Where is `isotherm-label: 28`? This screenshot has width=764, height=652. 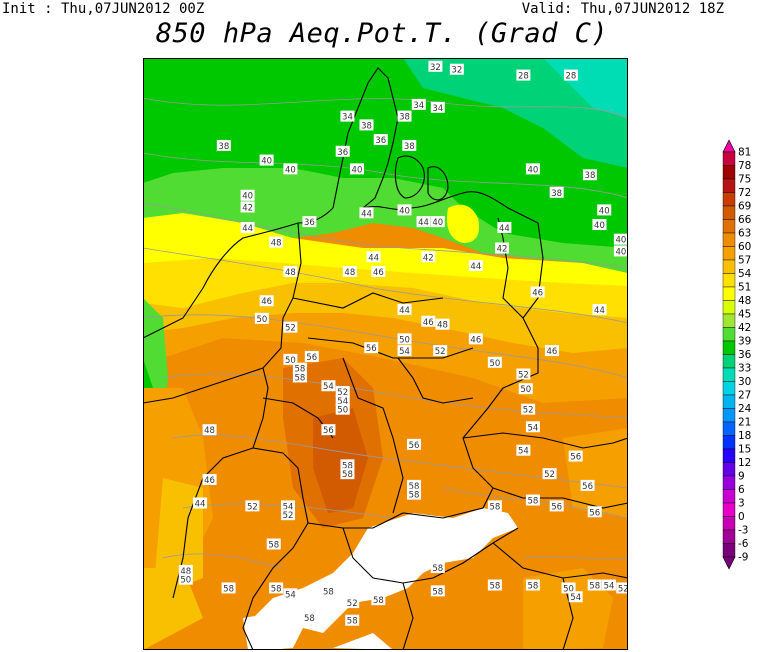
isotherm-label: 28 is located at coordinates (523, 75).